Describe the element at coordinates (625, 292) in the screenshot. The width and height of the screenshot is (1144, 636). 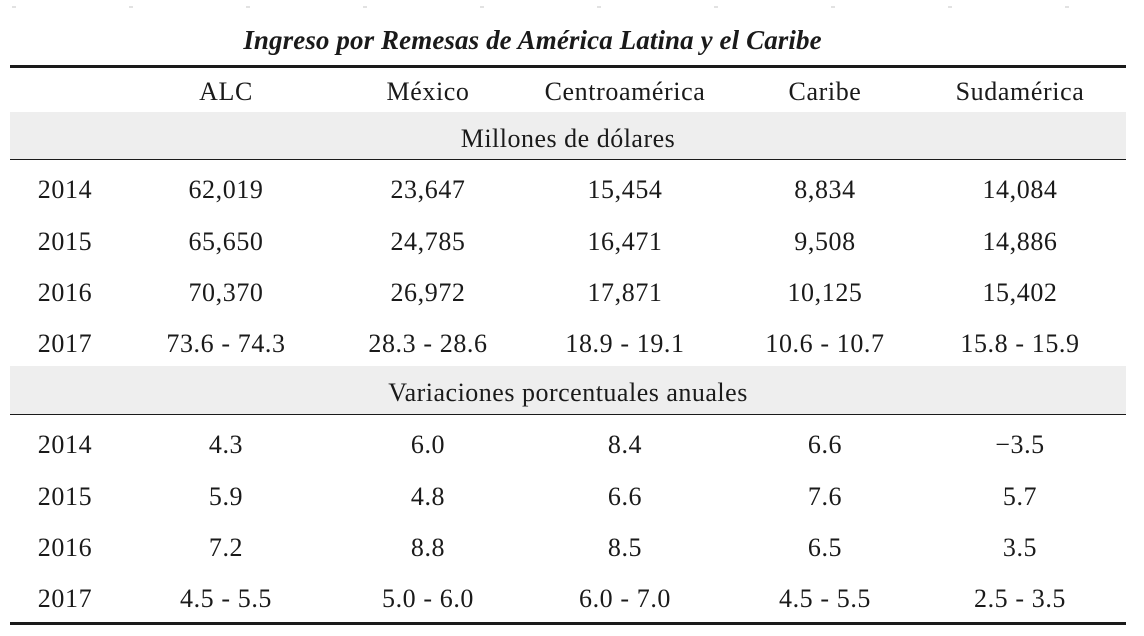
I see `value-cell: 17,871` at that location.